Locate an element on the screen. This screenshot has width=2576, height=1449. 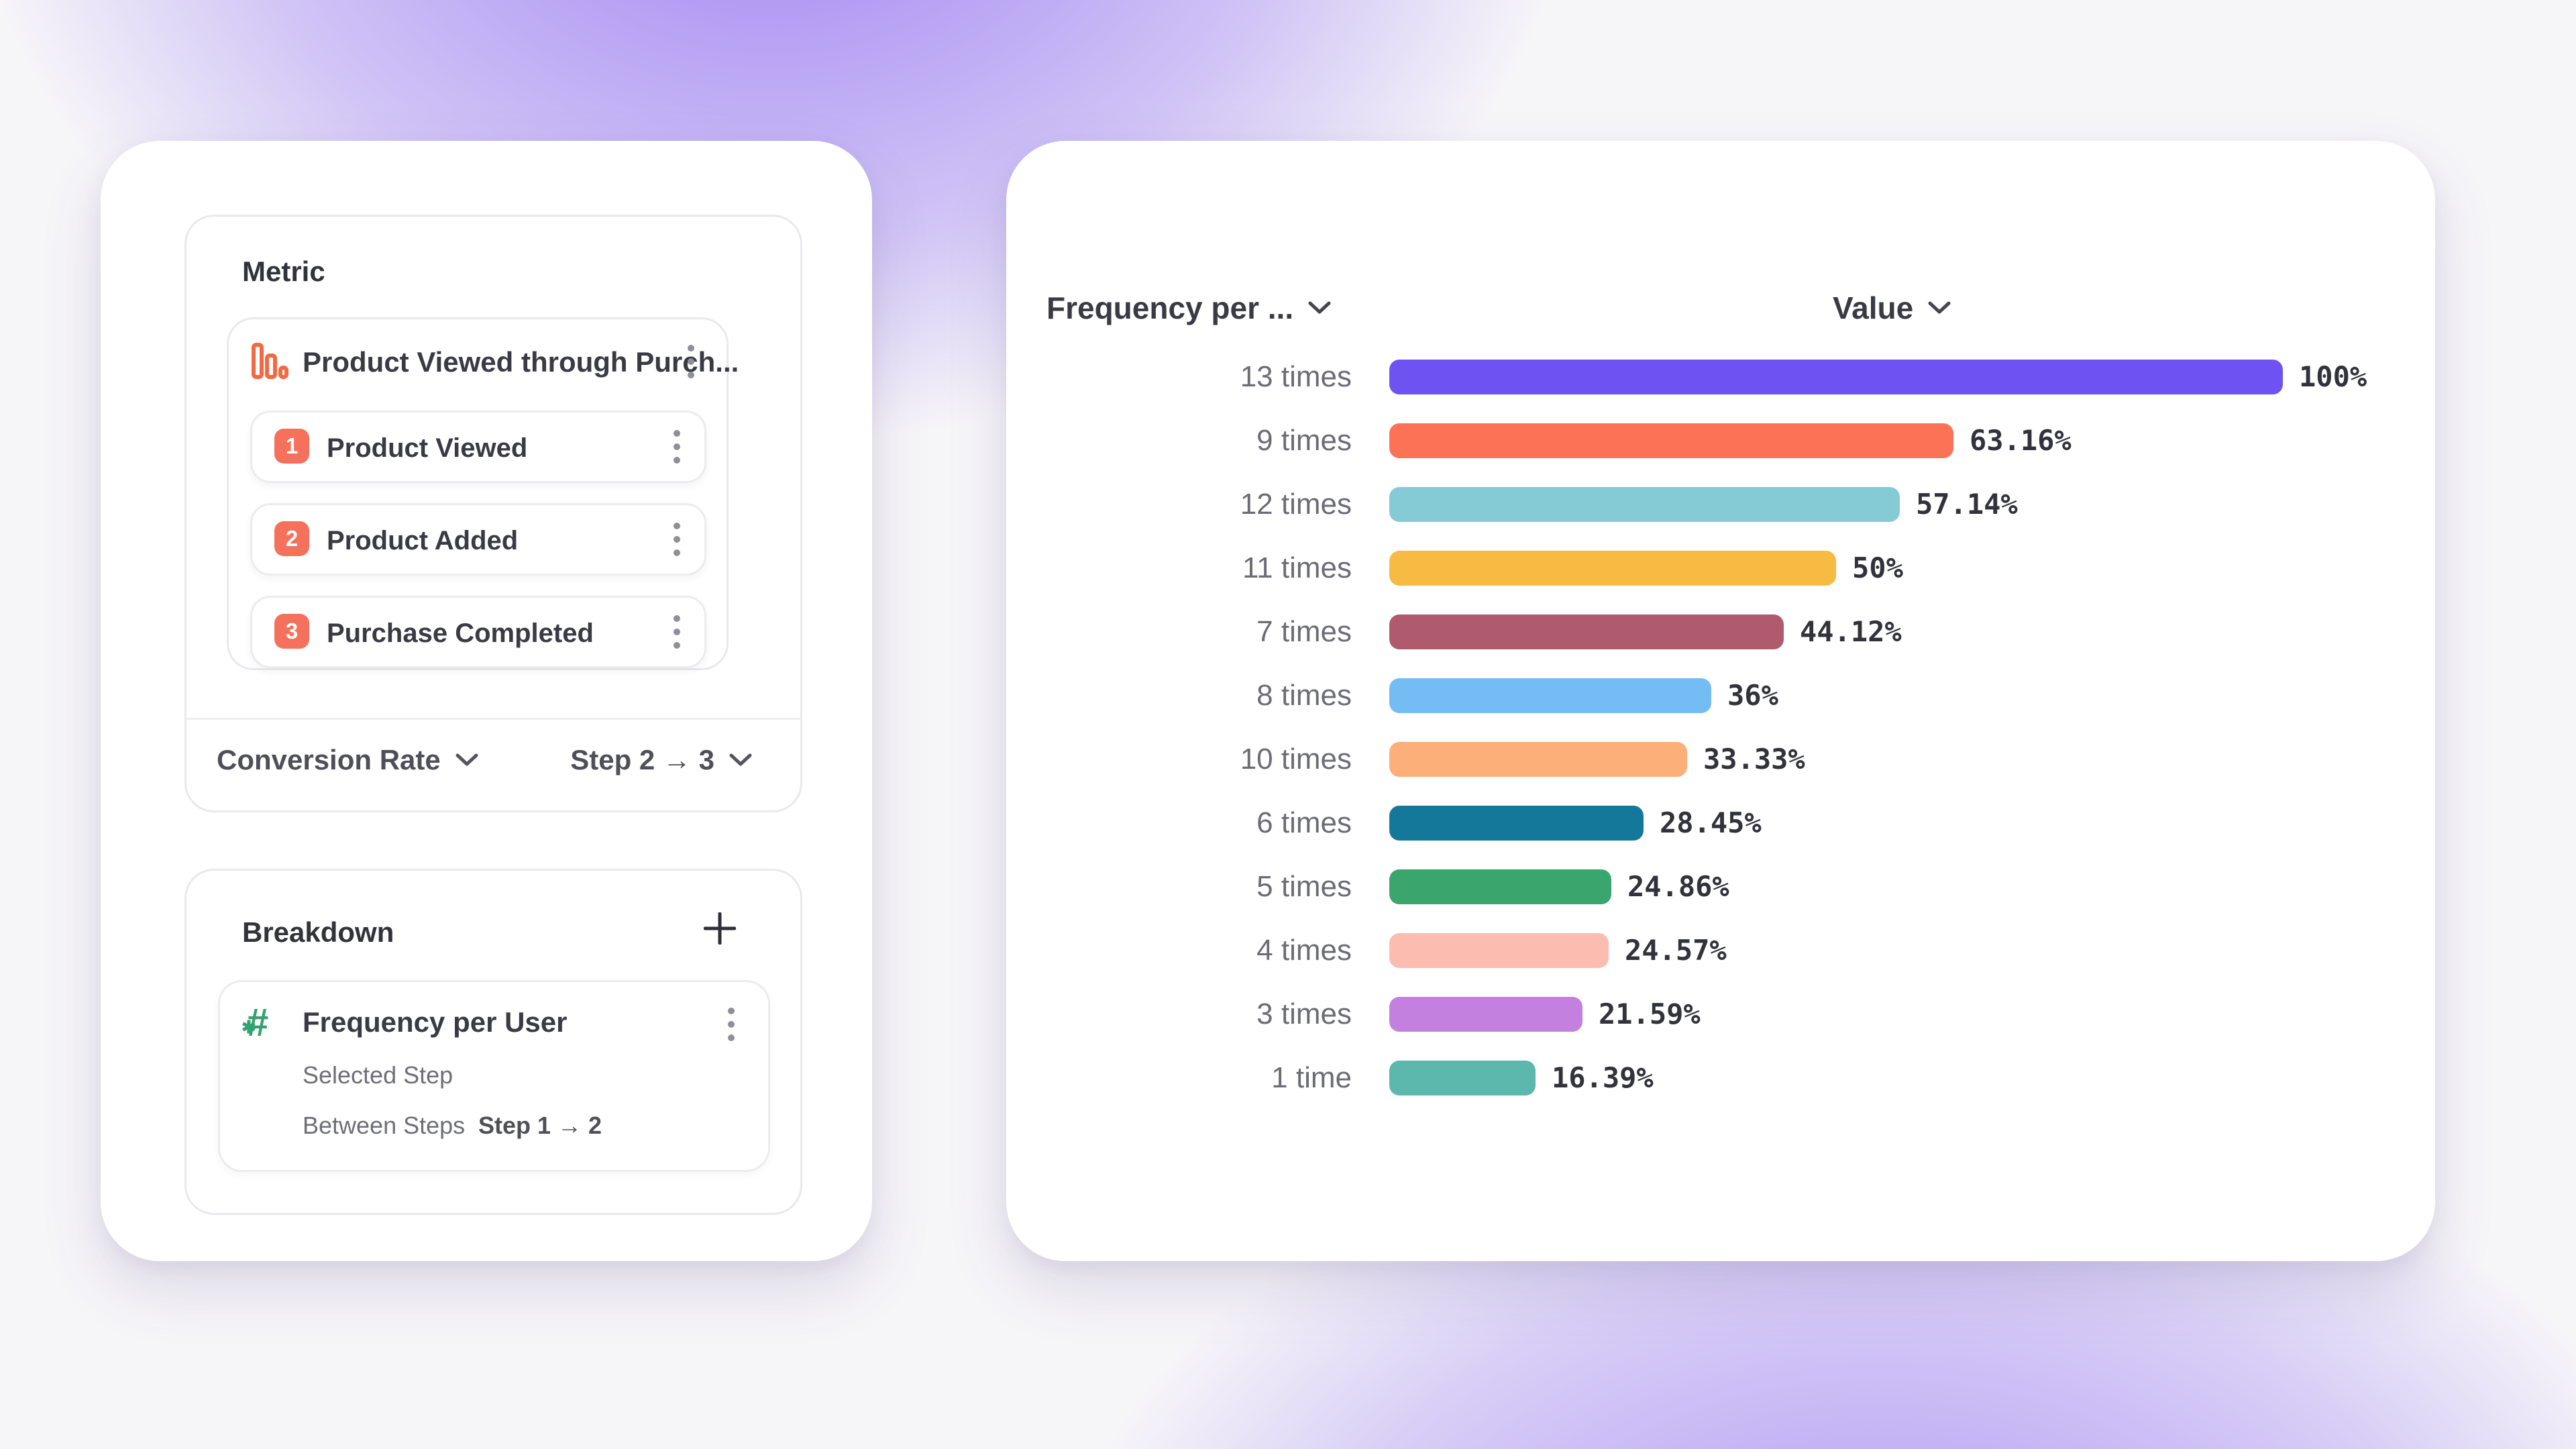
bar-value-label: 21.59% is located at coordinates (1650, 1014).